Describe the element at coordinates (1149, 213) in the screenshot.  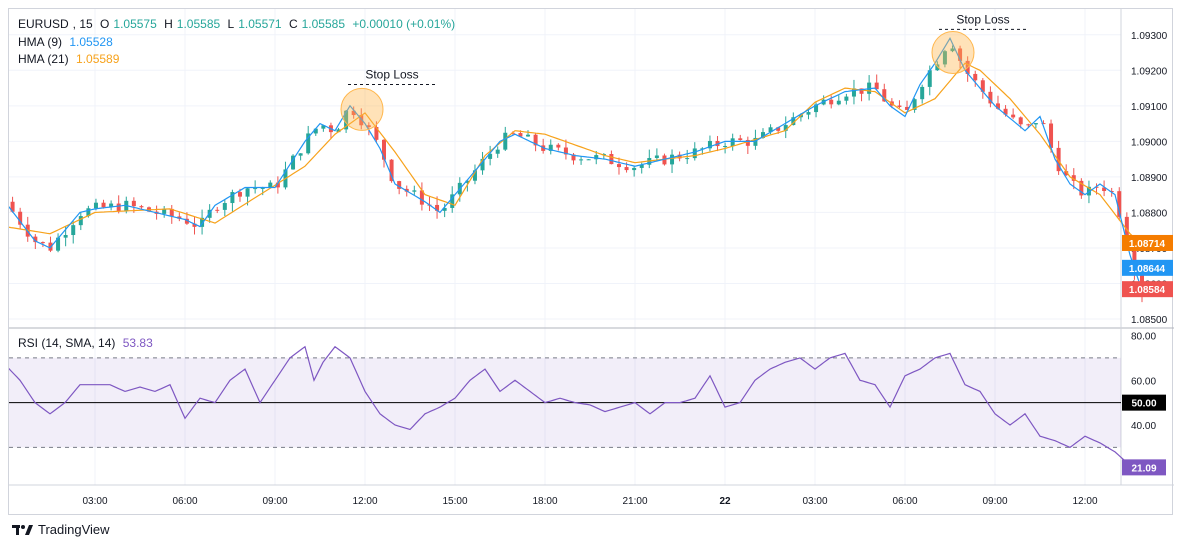
I see `price-tick-label: 1.08800` at that location.